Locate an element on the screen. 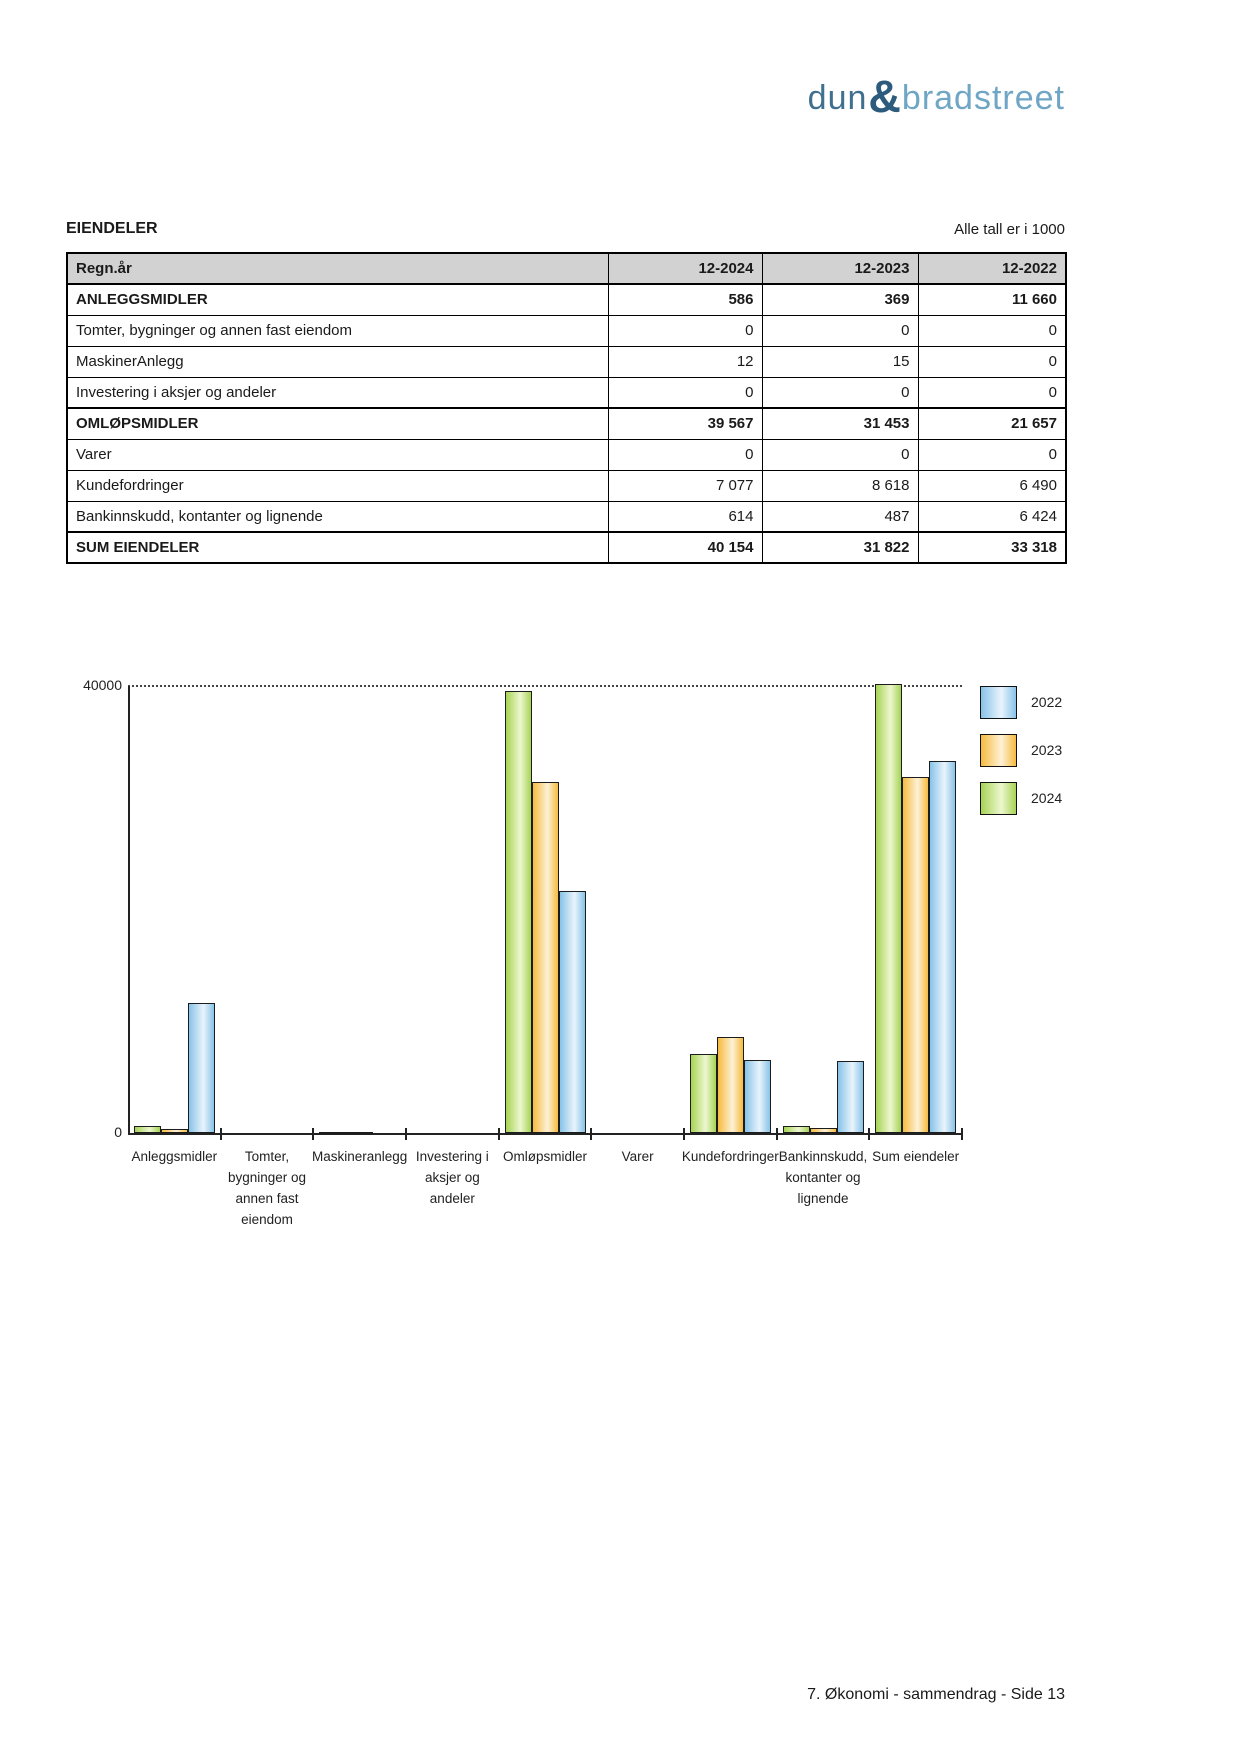  column-header: Regn.år is located at coordinates (337, 268).